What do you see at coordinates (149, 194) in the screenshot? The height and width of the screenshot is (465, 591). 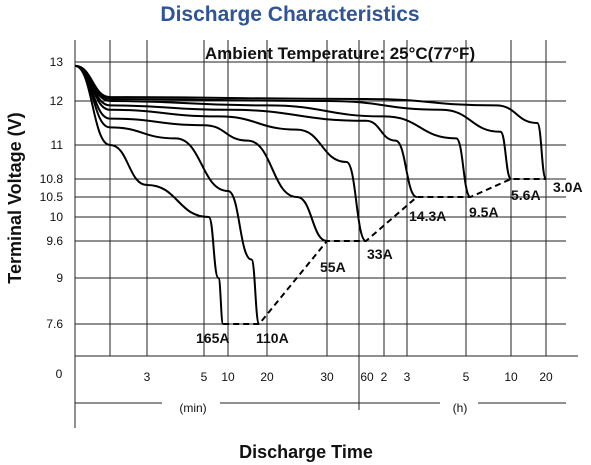 I see `discharge-curve-165A` at bounding box center [149, 194].